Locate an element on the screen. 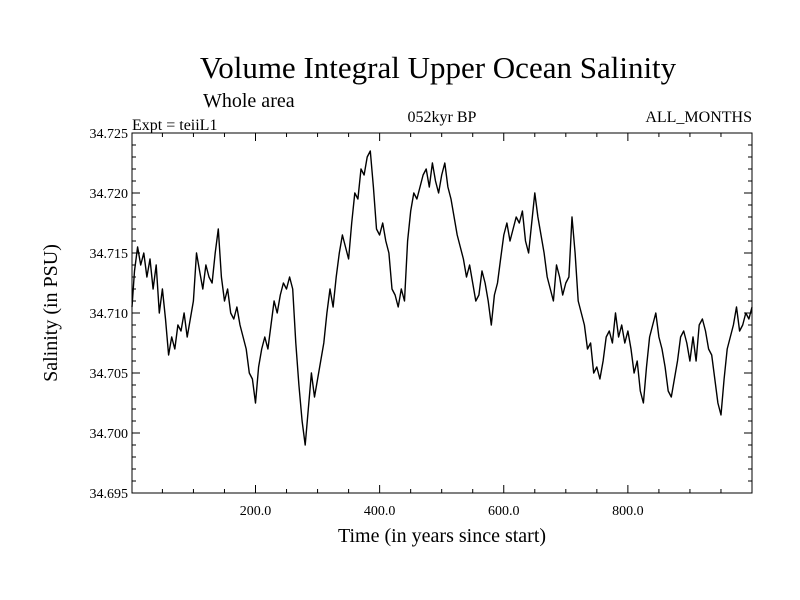  y-tick-label: 34.695 is located at coordinates (109, 494).